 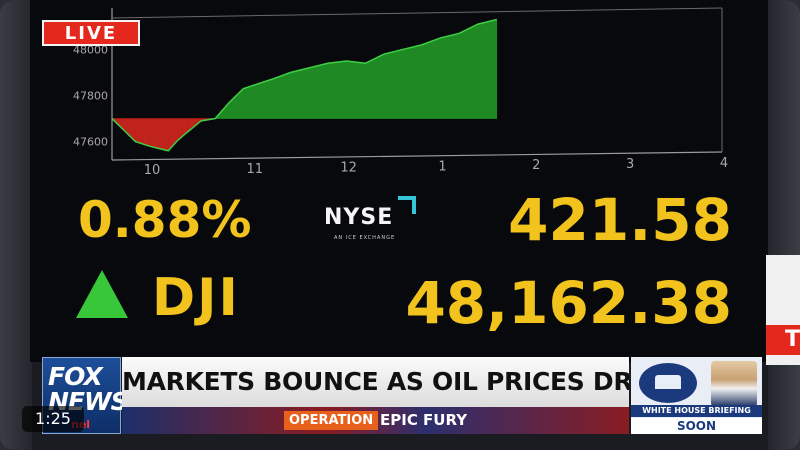 I want to click on percent-change: 0.88%, so click(x=165, y=220).